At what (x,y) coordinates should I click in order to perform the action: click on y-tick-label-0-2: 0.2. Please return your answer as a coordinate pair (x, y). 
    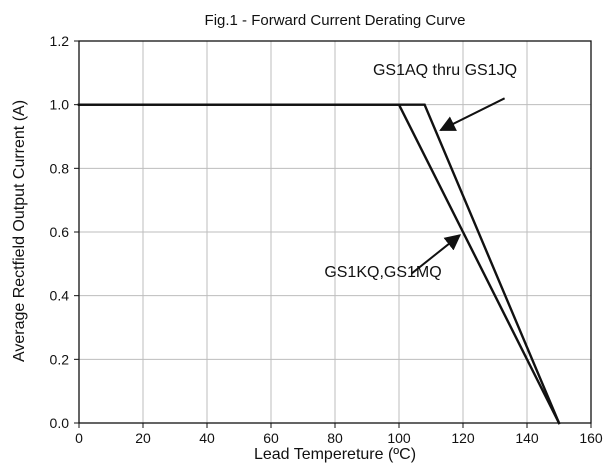
    Looking at the image, I should click on (60, 359).